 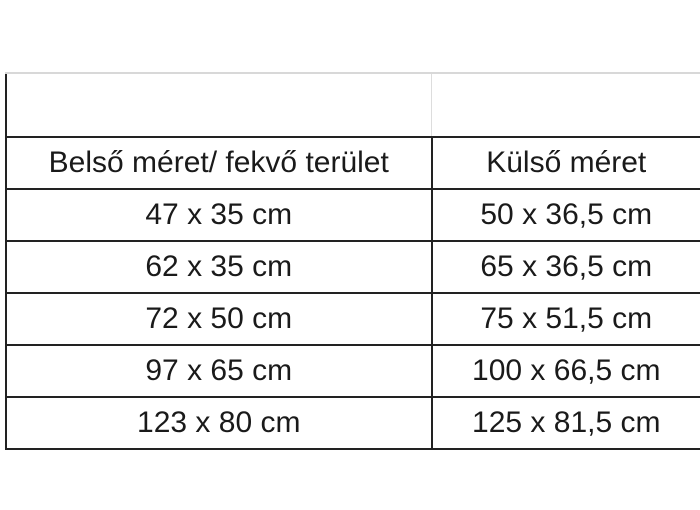 I want to click on inner-size-cell: 62 x 35 cm, so click(x=219, y=267).